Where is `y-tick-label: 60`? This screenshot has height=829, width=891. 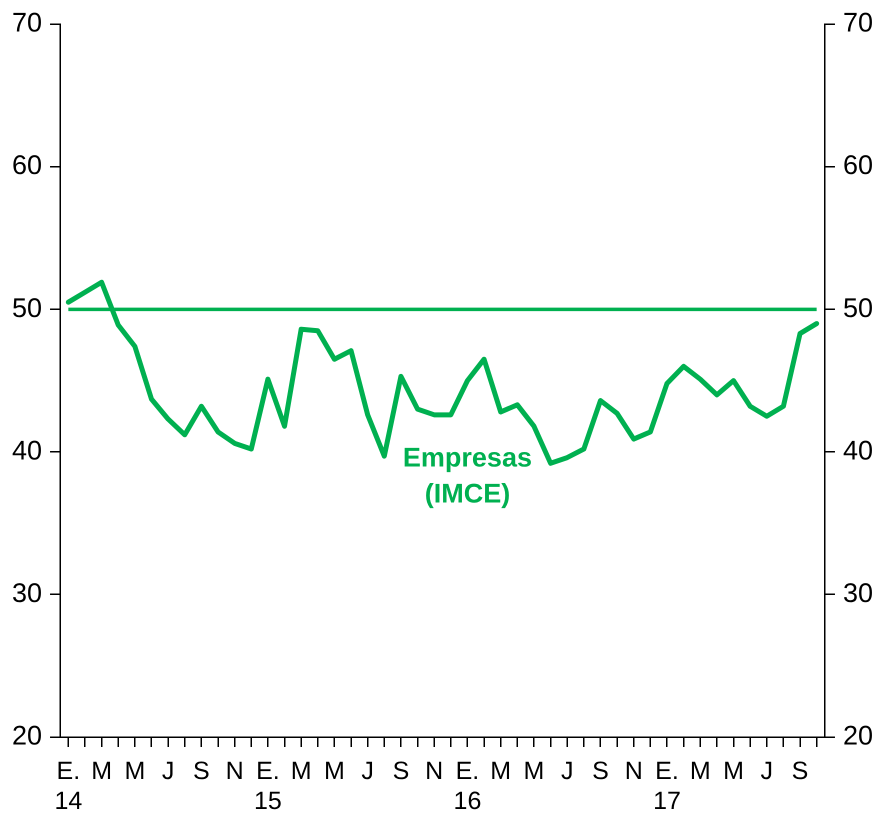
y-tick-label: 60 is located at coordinates (27, 165).